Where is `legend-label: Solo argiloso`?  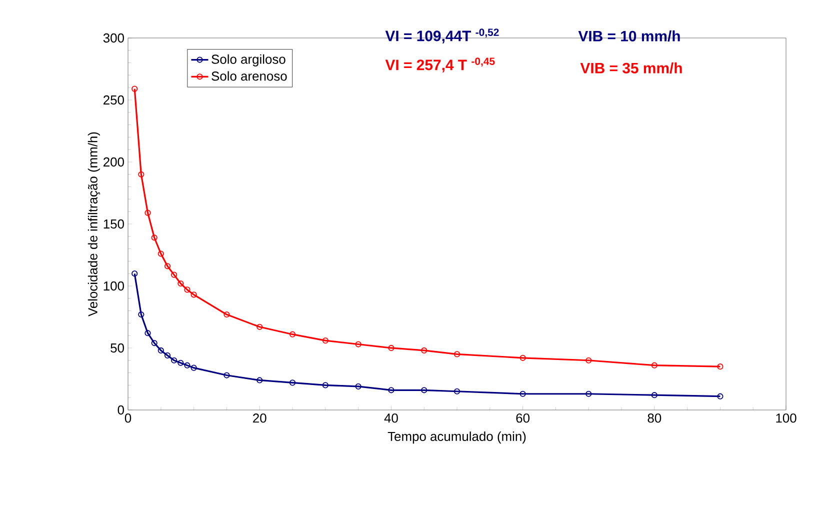
legend-label: Solo argiloso is located at coordinates (249, 60).